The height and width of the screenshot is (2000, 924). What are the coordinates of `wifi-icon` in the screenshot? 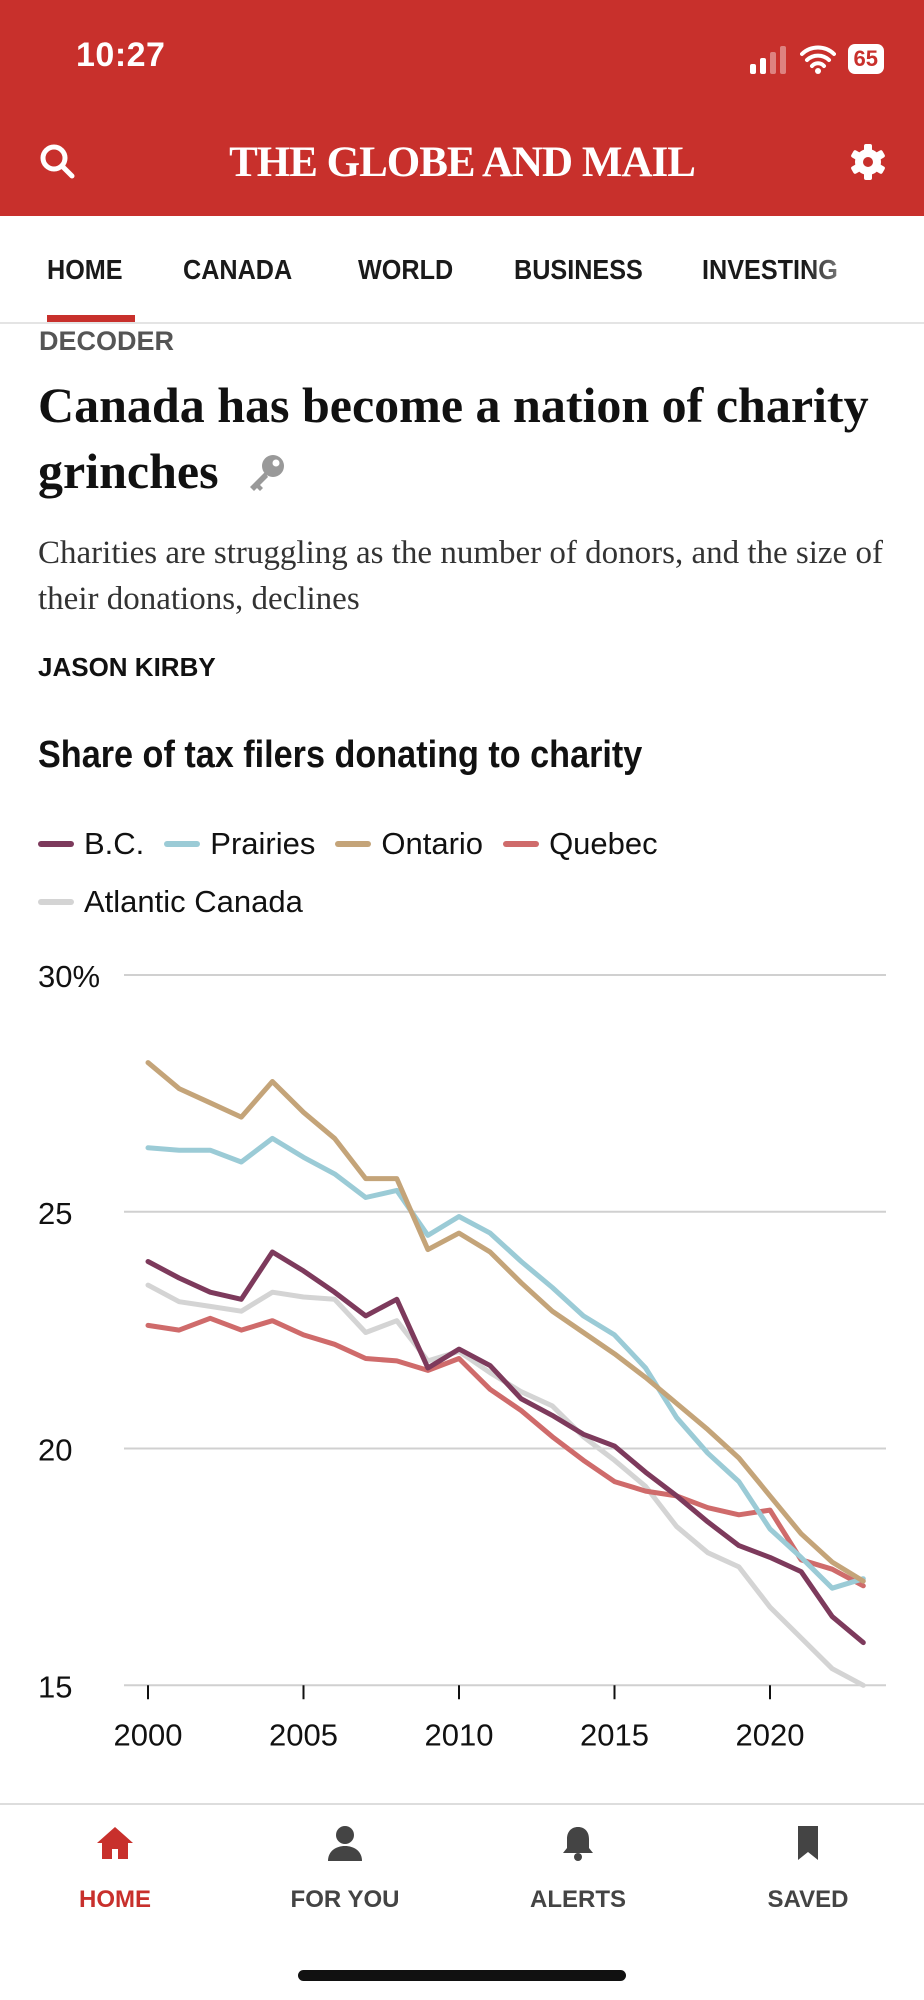 It's located at (817, 59).